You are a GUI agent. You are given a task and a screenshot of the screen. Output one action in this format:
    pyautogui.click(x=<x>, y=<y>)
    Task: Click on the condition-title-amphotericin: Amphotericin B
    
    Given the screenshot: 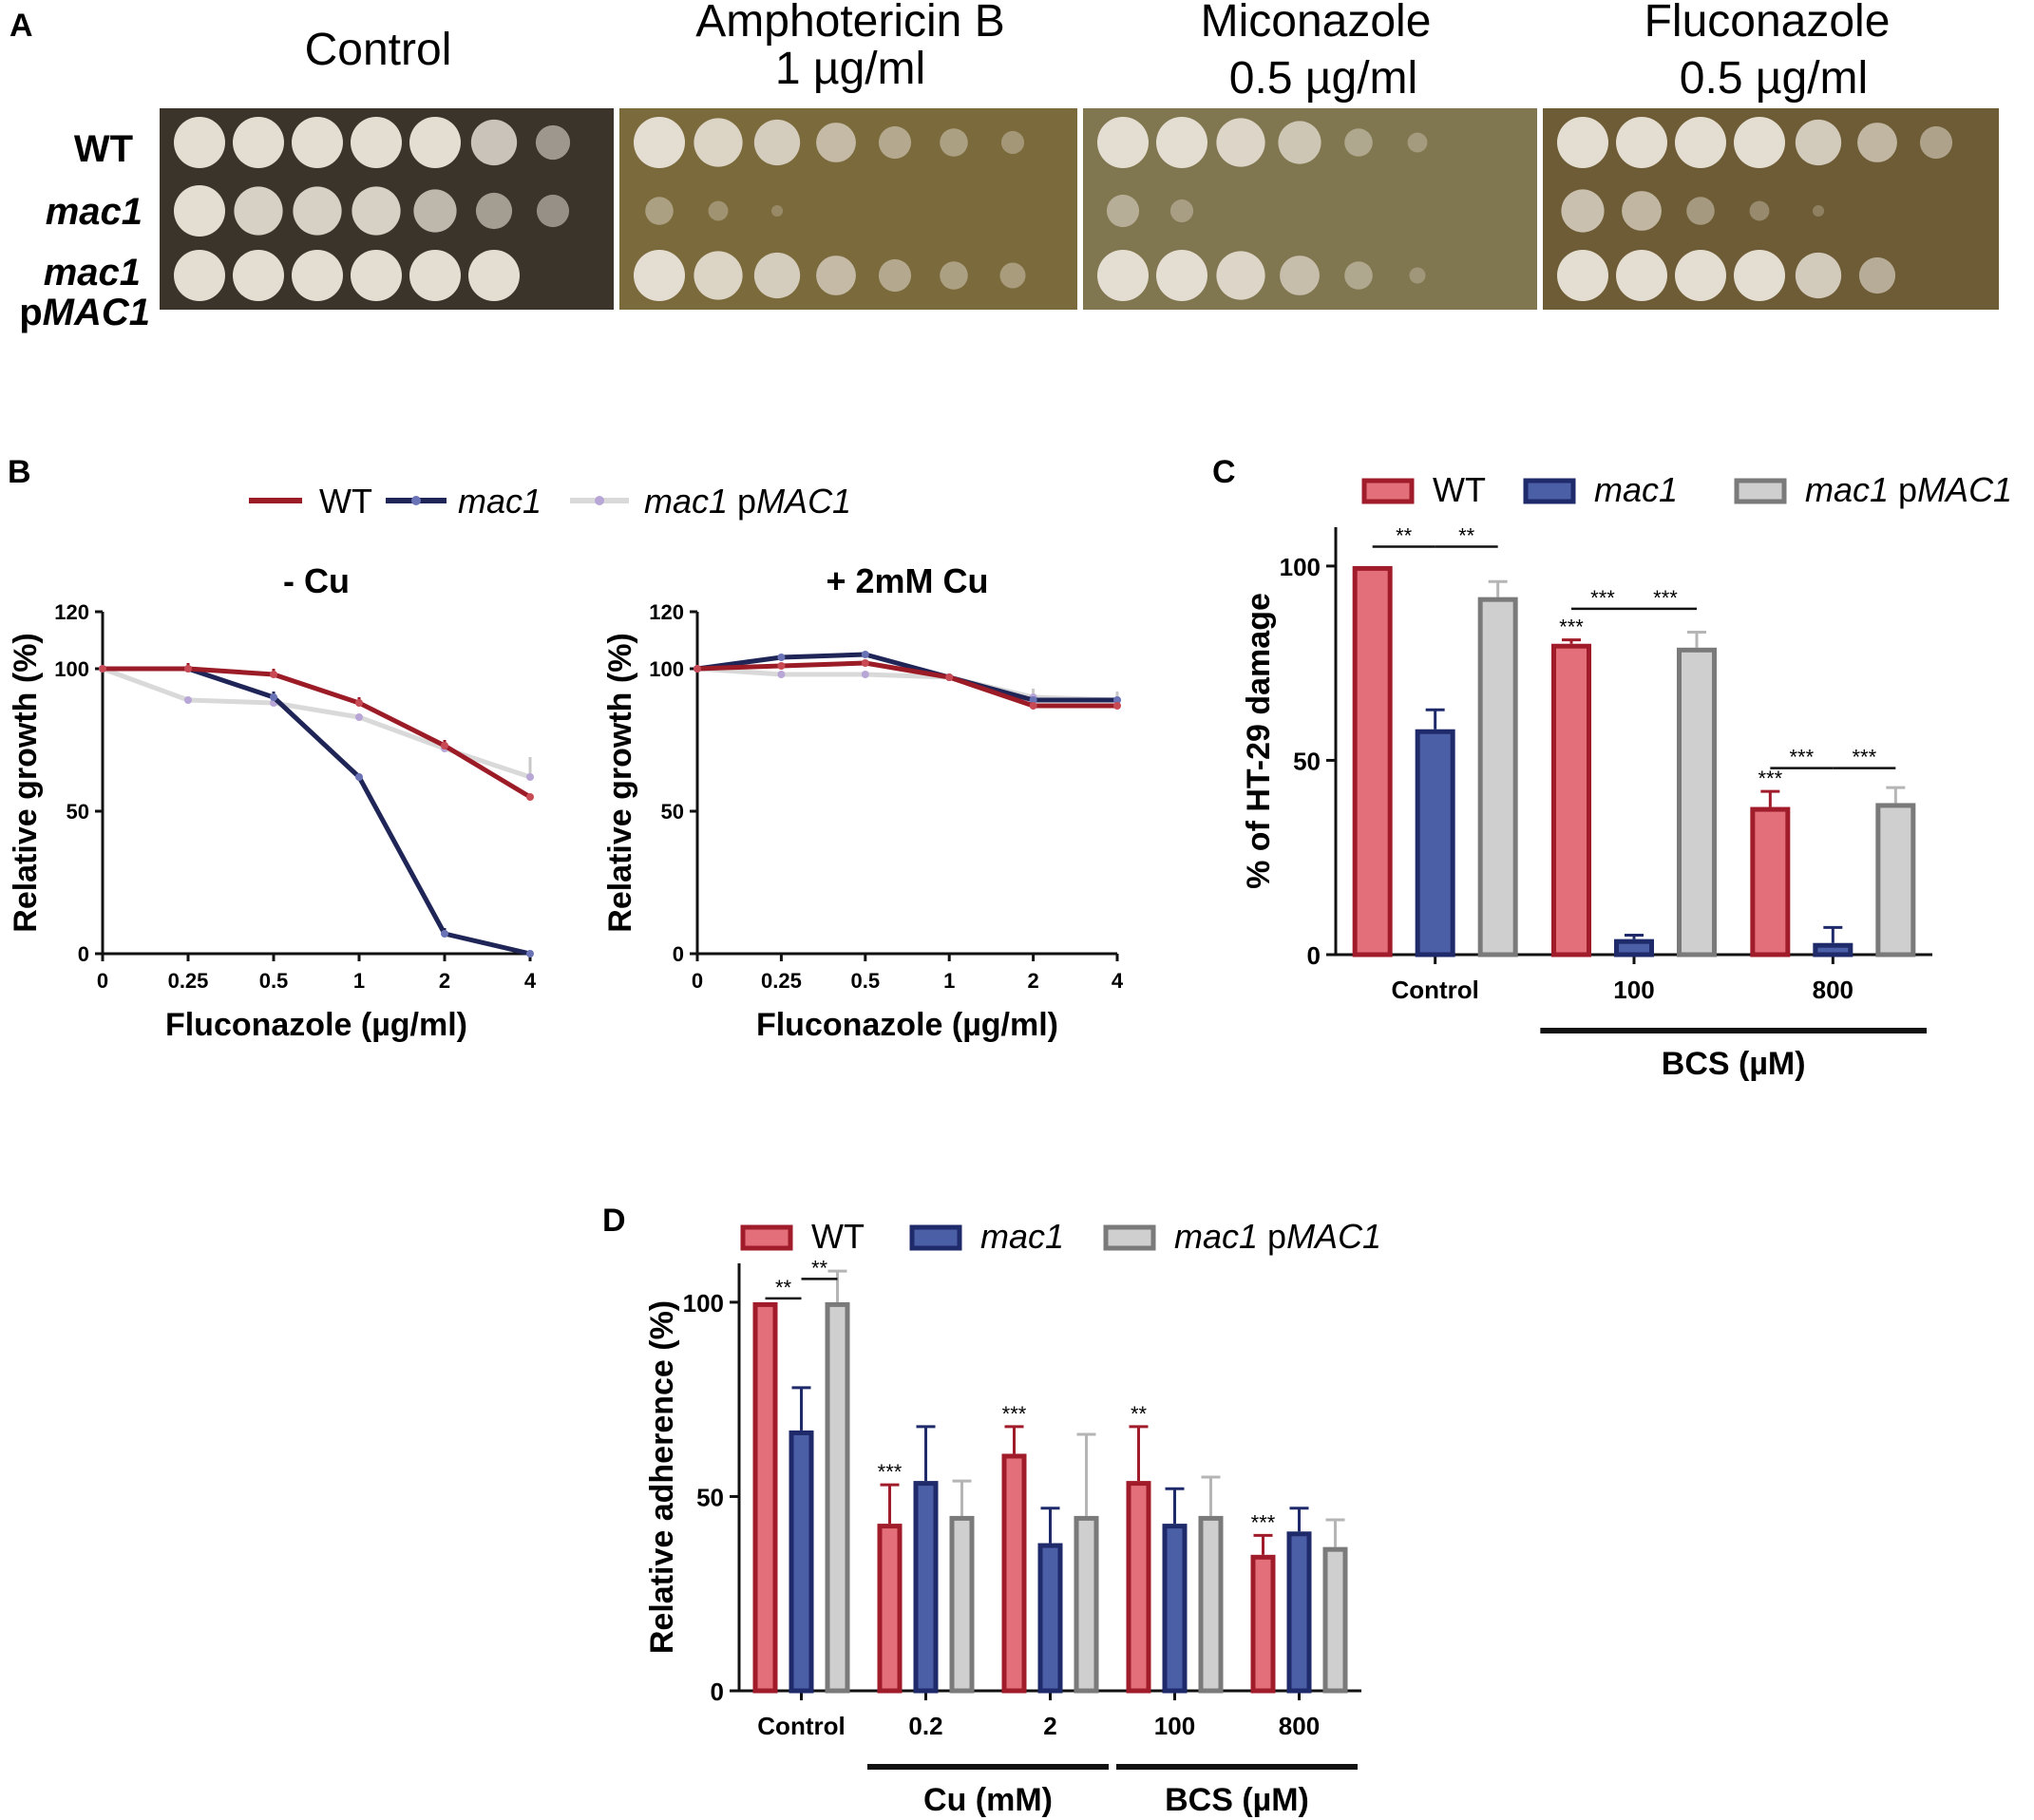 What is the action you would take?
    pyautogui.click(x=849, y=23)
    